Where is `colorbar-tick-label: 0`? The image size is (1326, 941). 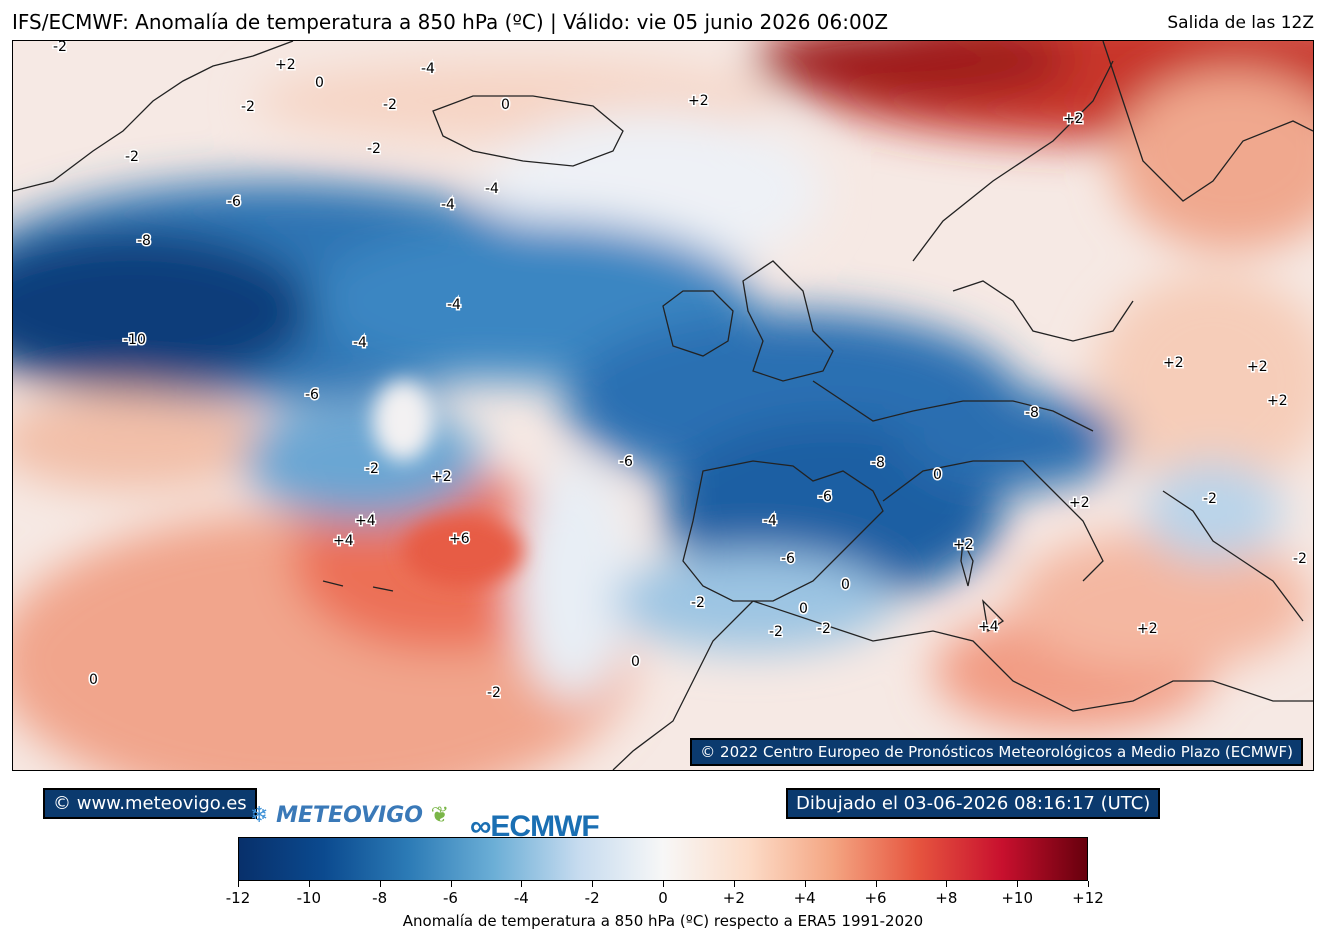
colorbar-tick-label: 0 is located at coordinates (663, 898).